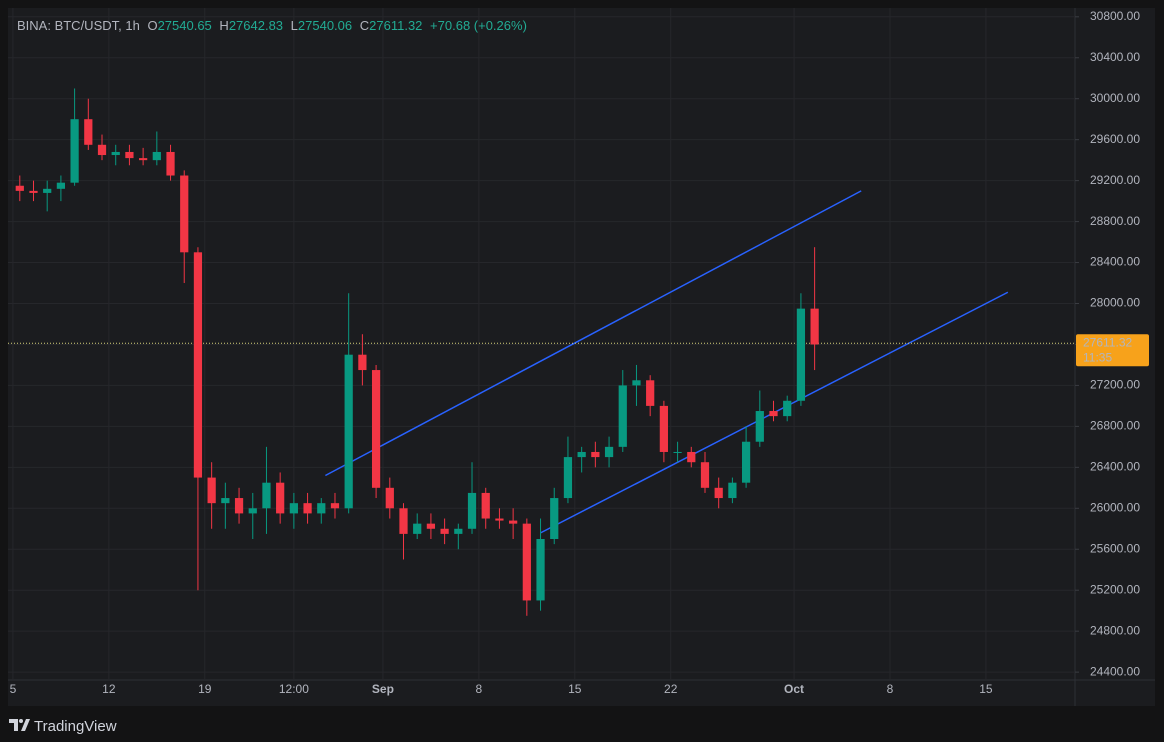 Image resolution: width=1164 pixels, height=742 pixels. I want to click on y-tick-label: 29600.00, so click(1115, 139).